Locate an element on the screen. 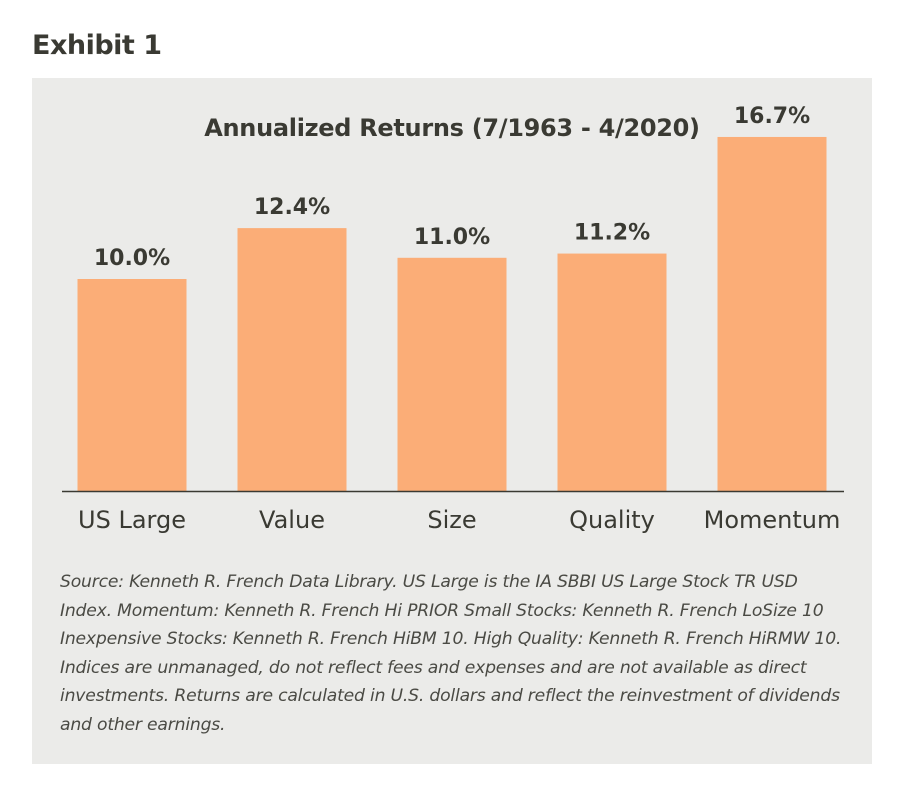 Image resolution: width=900 pixels, height=792 pixels. data-label: 11.2% is located at coordinates (612, 233).